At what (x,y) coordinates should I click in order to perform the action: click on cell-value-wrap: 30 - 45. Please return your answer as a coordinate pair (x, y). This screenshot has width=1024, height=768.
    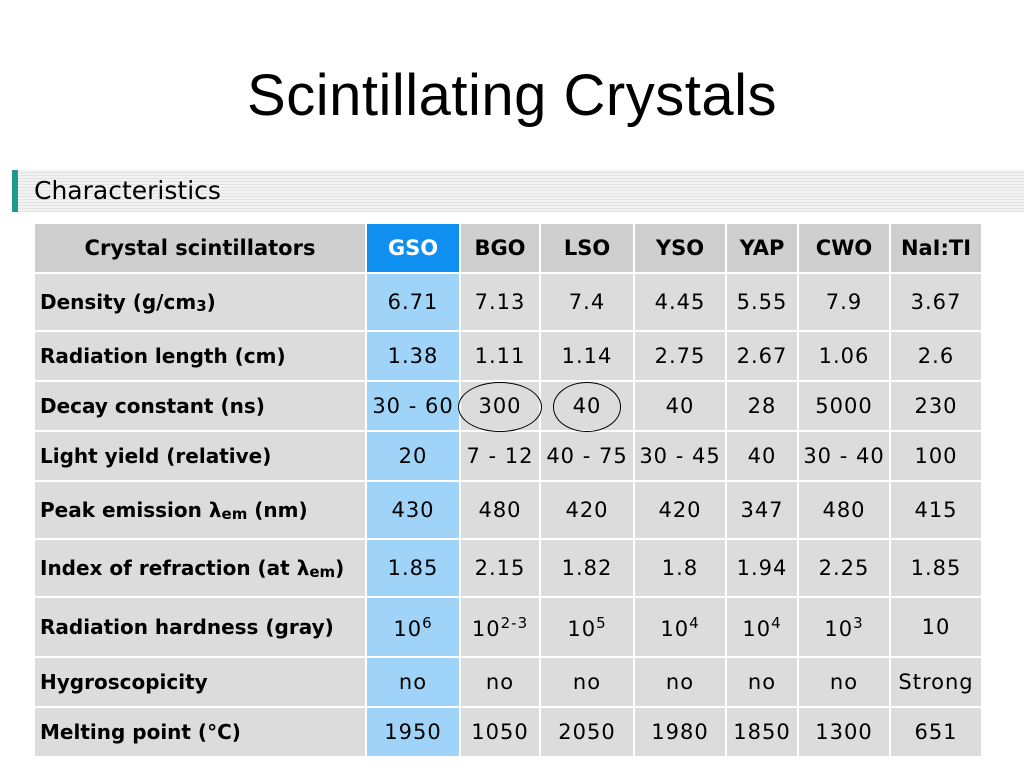
    Looking at the image, I should click on (679, 456).